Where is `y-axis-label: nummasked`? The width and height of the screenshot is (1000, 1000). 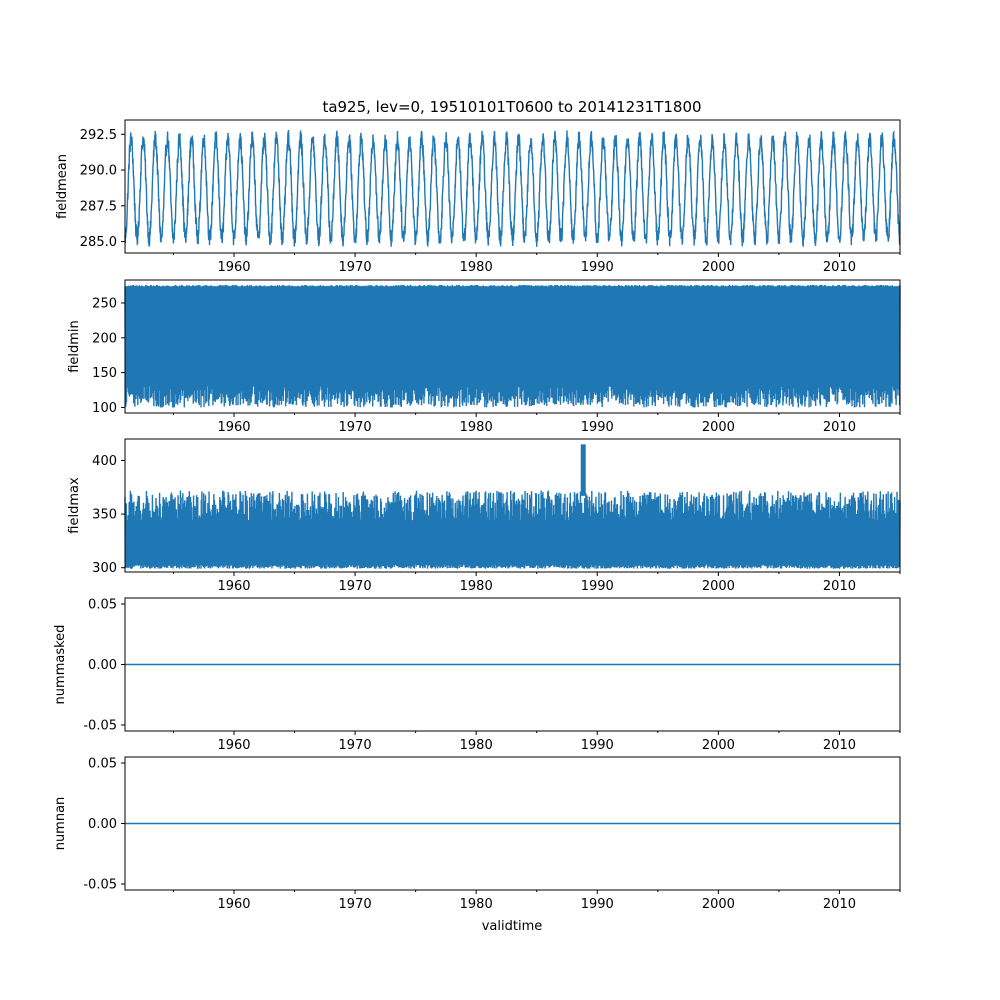 y-axis-label: nummasked is located at coordinates (60, 665).